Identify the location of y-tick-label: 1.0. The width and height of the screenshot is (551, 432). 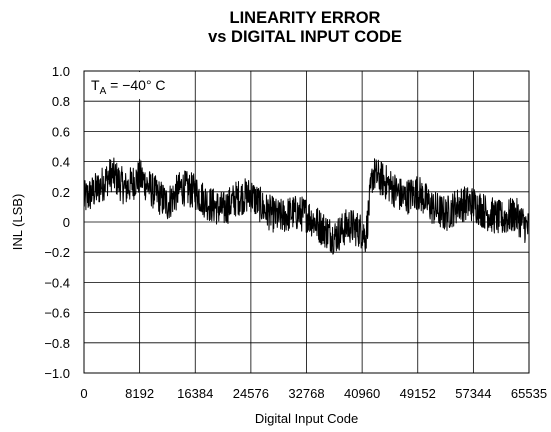
(61, 71).